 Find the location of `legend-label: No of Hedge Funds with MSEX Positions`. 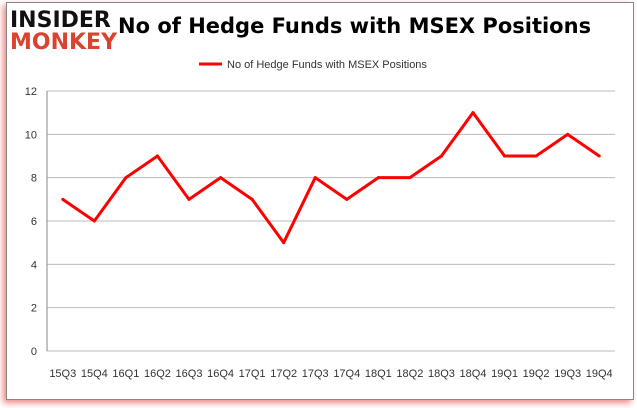

legend-label: No of Hedge Funds with MSEX Positions is located at coordinates (327, 65).